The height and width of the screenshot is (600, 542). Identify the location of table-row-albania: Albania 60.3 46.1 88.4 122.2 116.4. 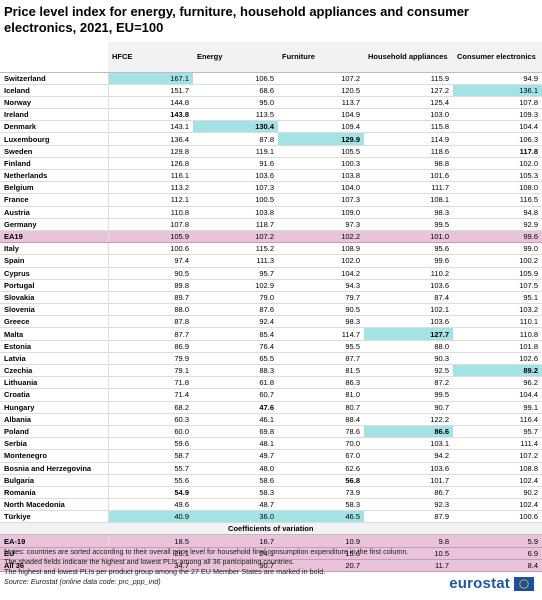
(271, 419).